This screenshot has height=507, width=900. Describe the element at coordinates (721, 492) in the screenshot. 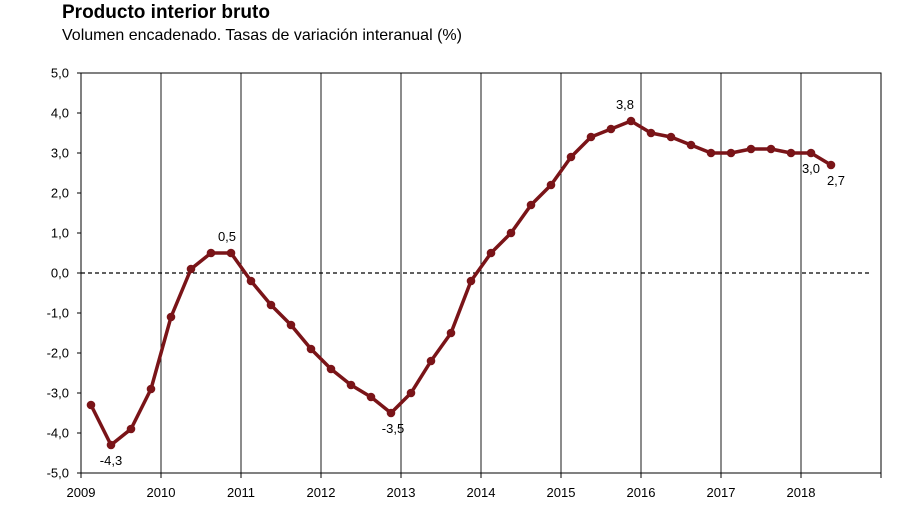

I see `x-tick-label: 2017` at that location.